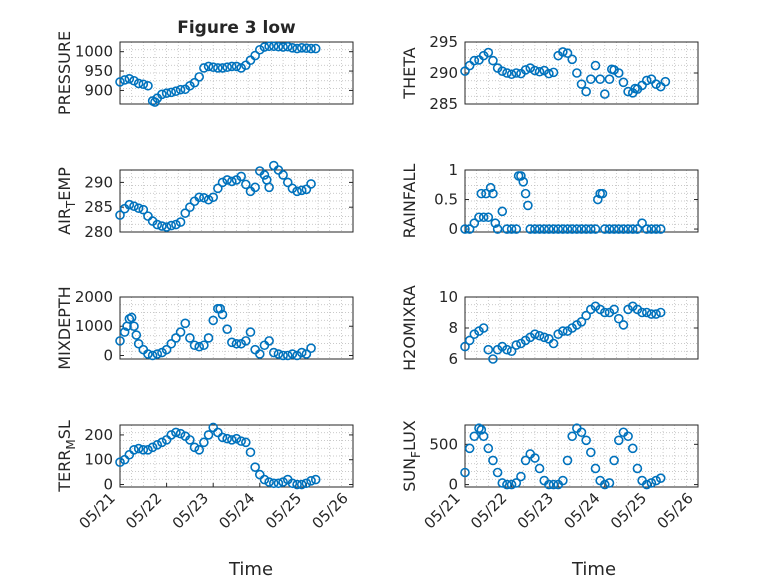 The image size is (778, 583). Describe the element at coordinates (448, 297) in the screenshot. I see `y-tick-label: 10` at that location.